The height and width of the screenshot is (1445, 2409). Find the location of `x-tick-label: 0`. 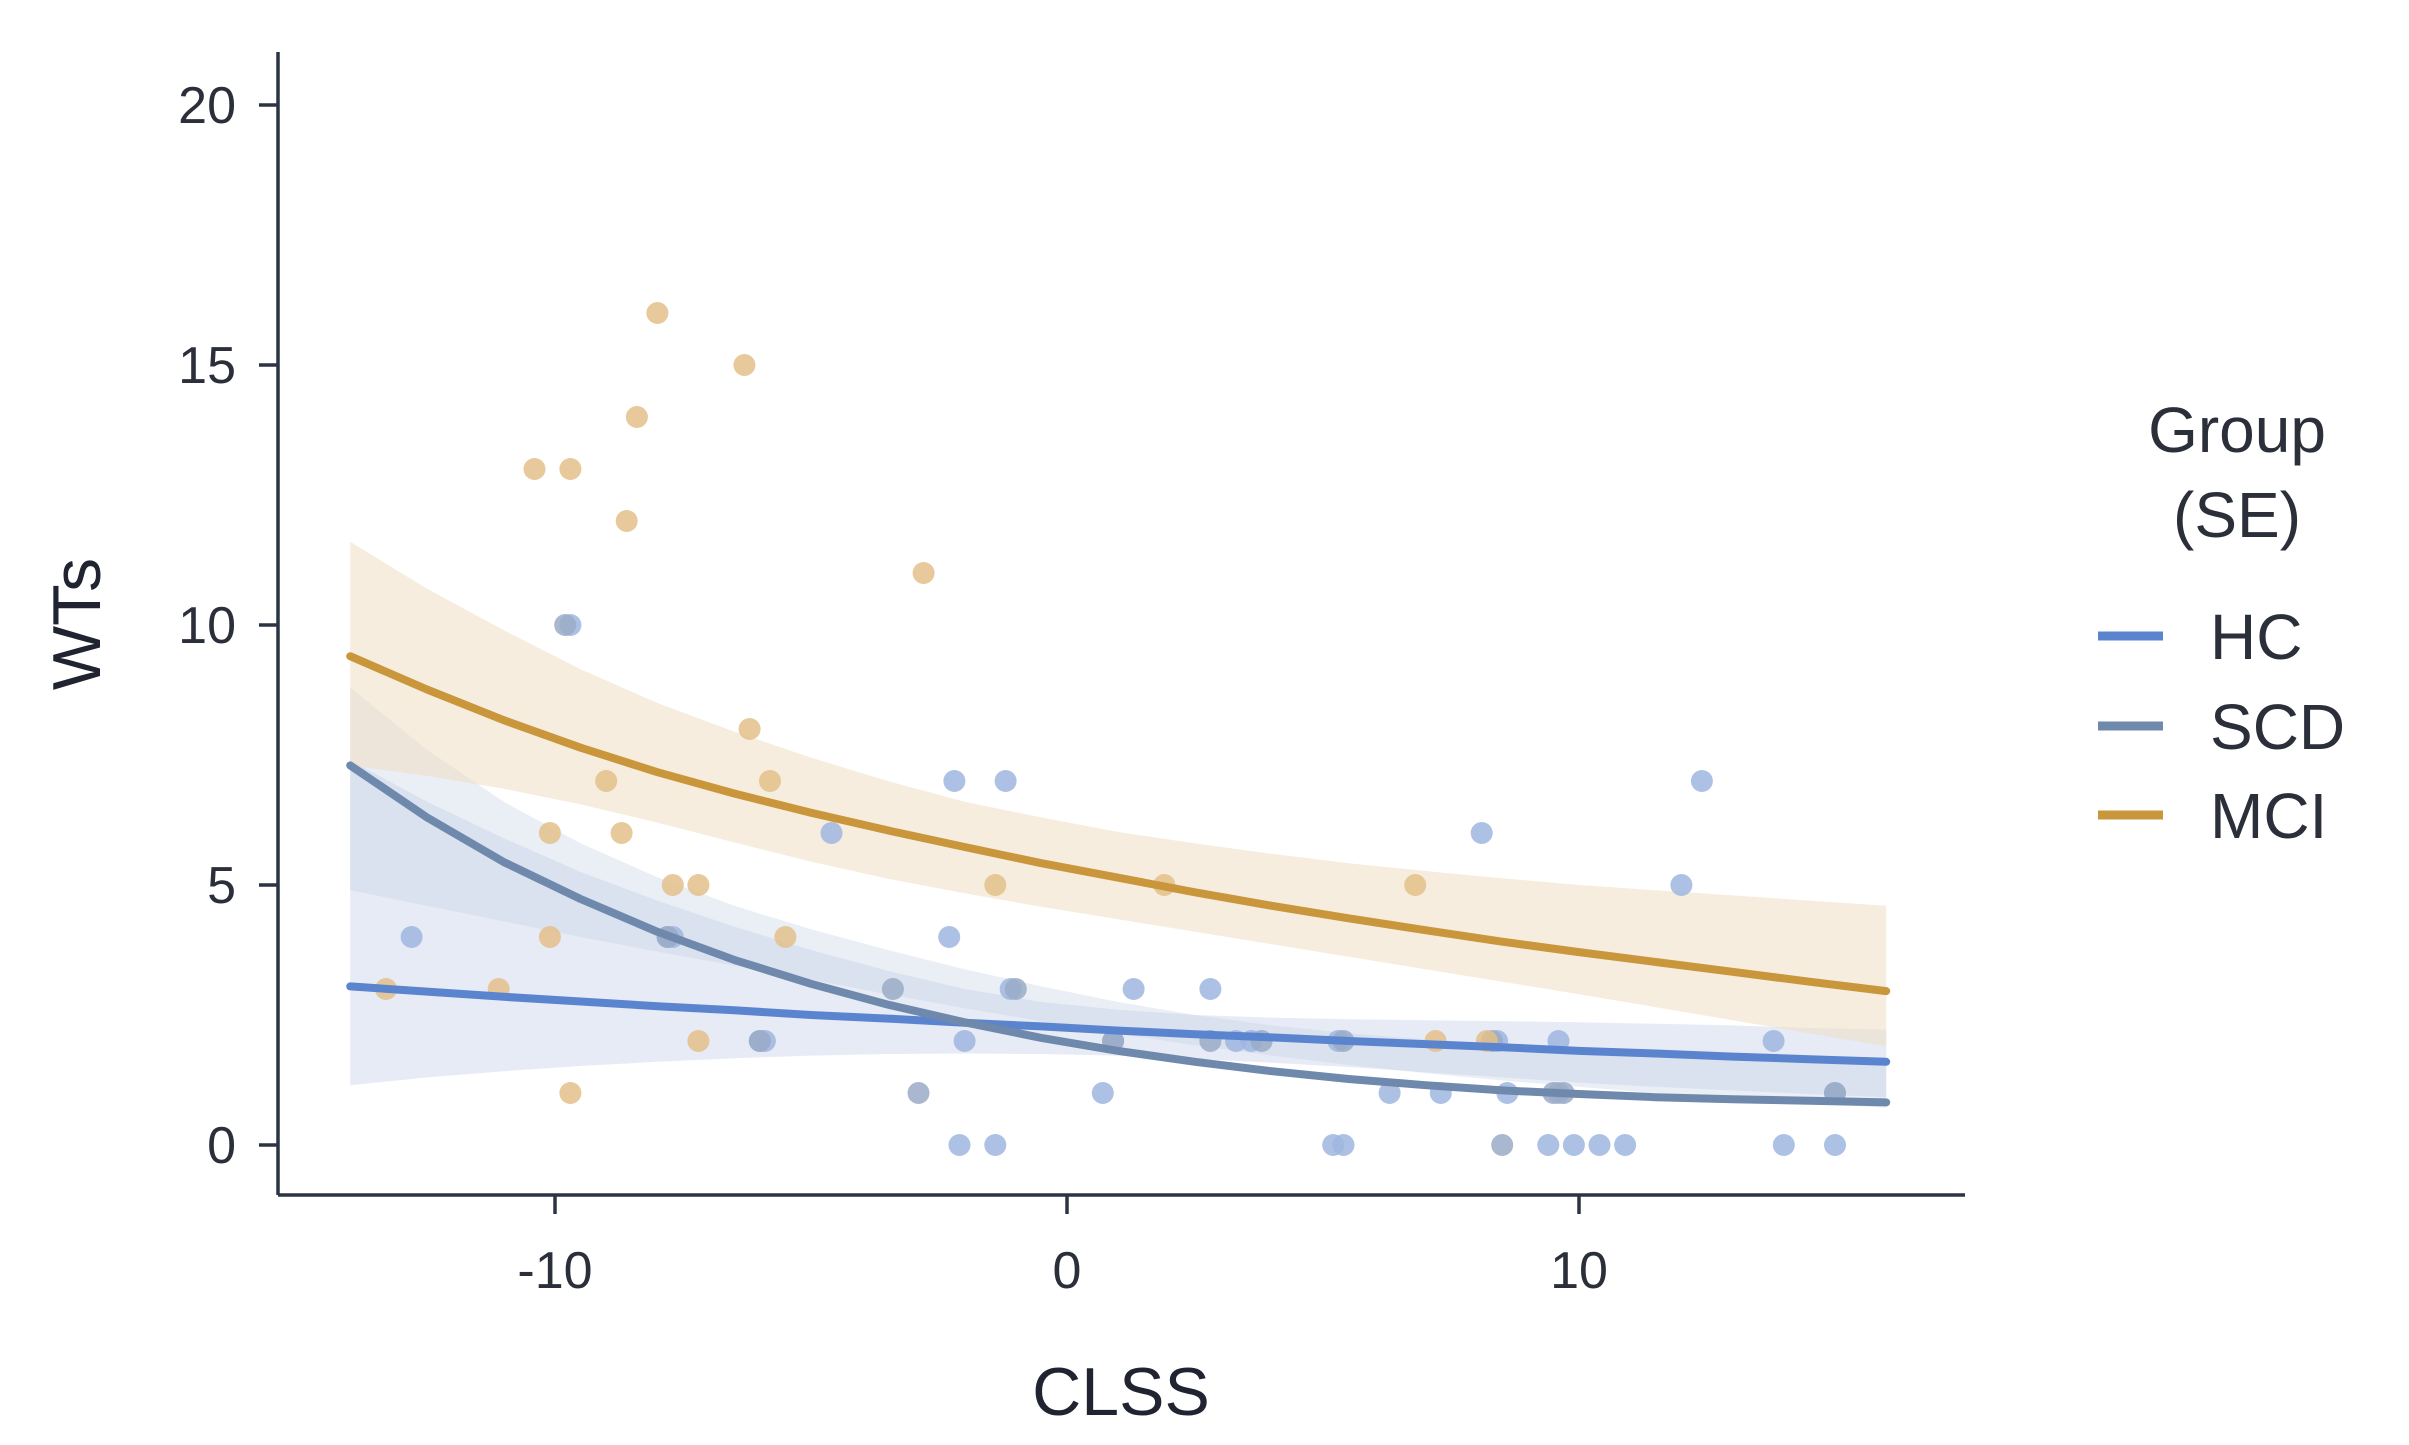

x-tick-label: 0 is located at coordinates (1067, 1271).